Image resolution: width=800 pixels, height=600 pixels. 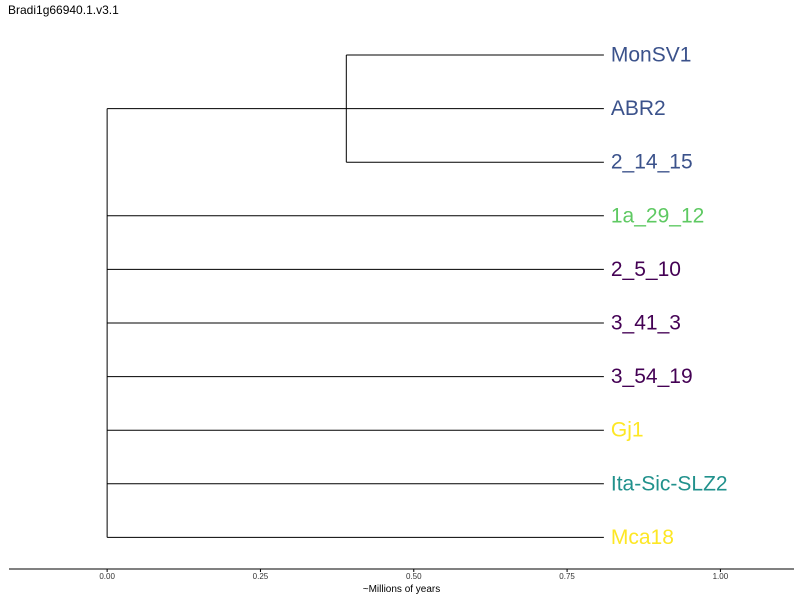 I want to click on leaf-label: Mca18, so click(x=642, y=537).